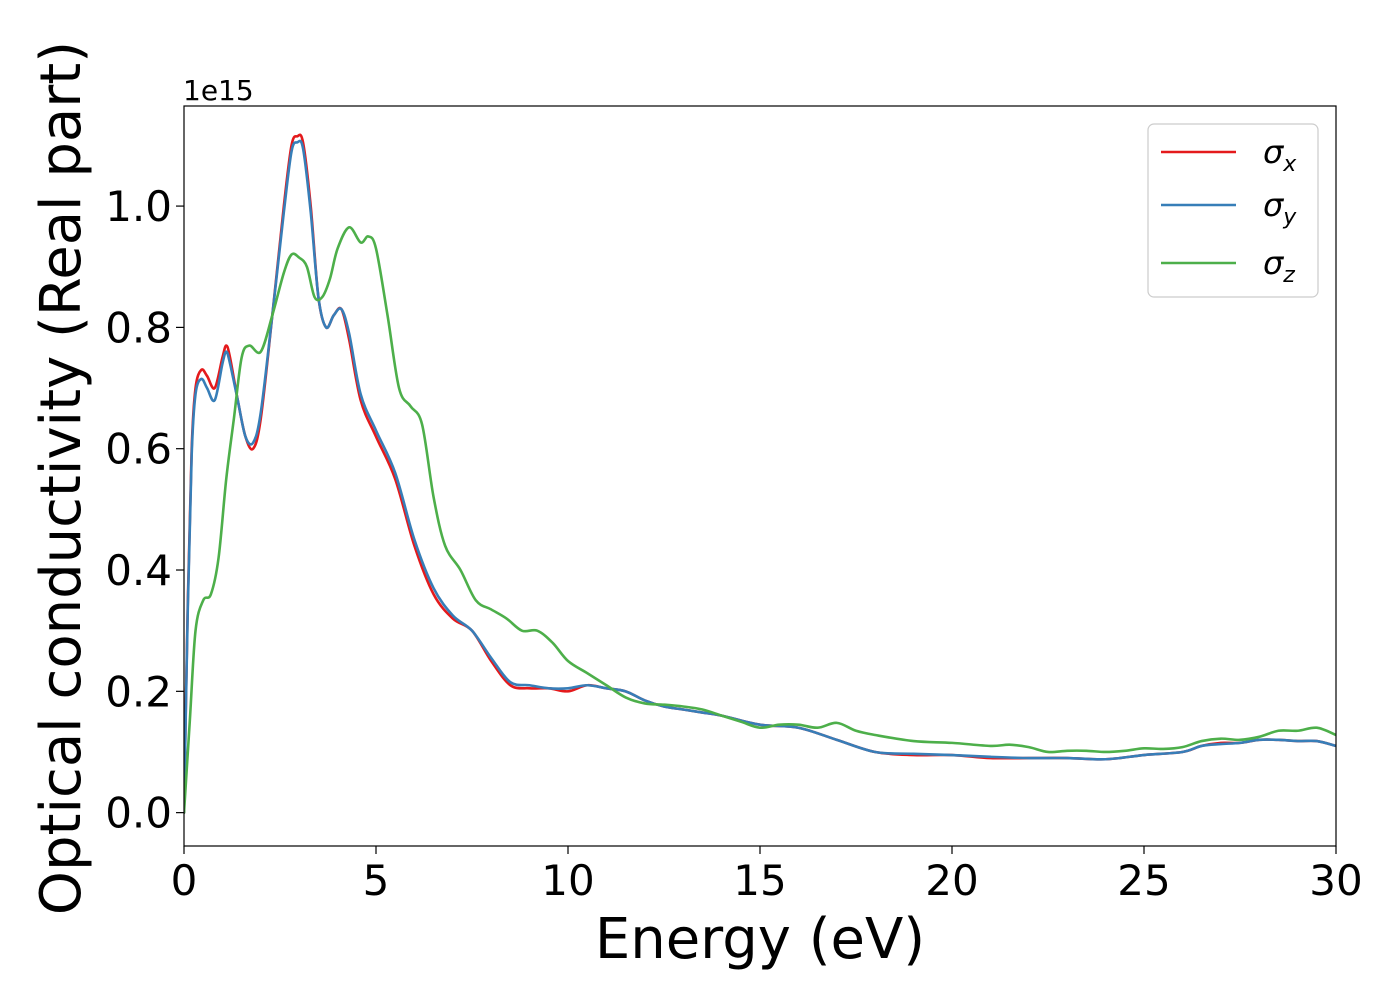 The width and height of the screenshot is (1400, 1000). What do you see at coordinates (138, 570) in the screenshot?
I see `y-tick-label: 0.4` at bounding box center [138, 570].